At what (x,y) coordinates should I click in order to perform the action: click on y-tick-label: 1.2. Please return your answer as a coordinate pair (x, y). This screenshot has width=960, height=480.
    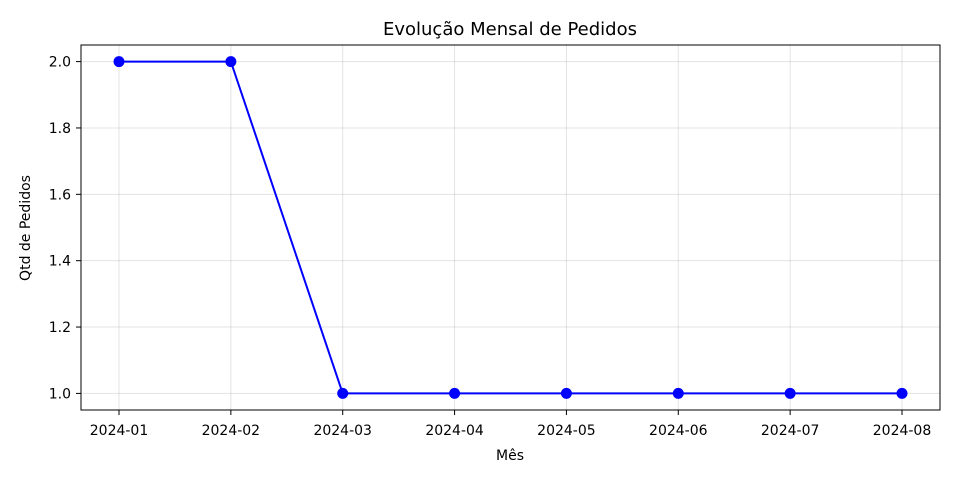
    Looking at the image, I should click on (60, 328).